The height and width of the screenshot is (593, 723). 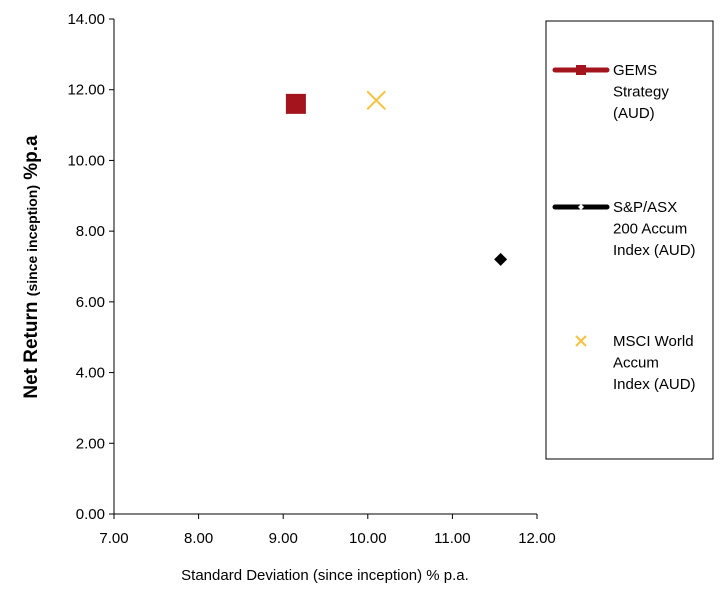 I want to click on y-tick-label: 2.00, so click(x=90, y=443).